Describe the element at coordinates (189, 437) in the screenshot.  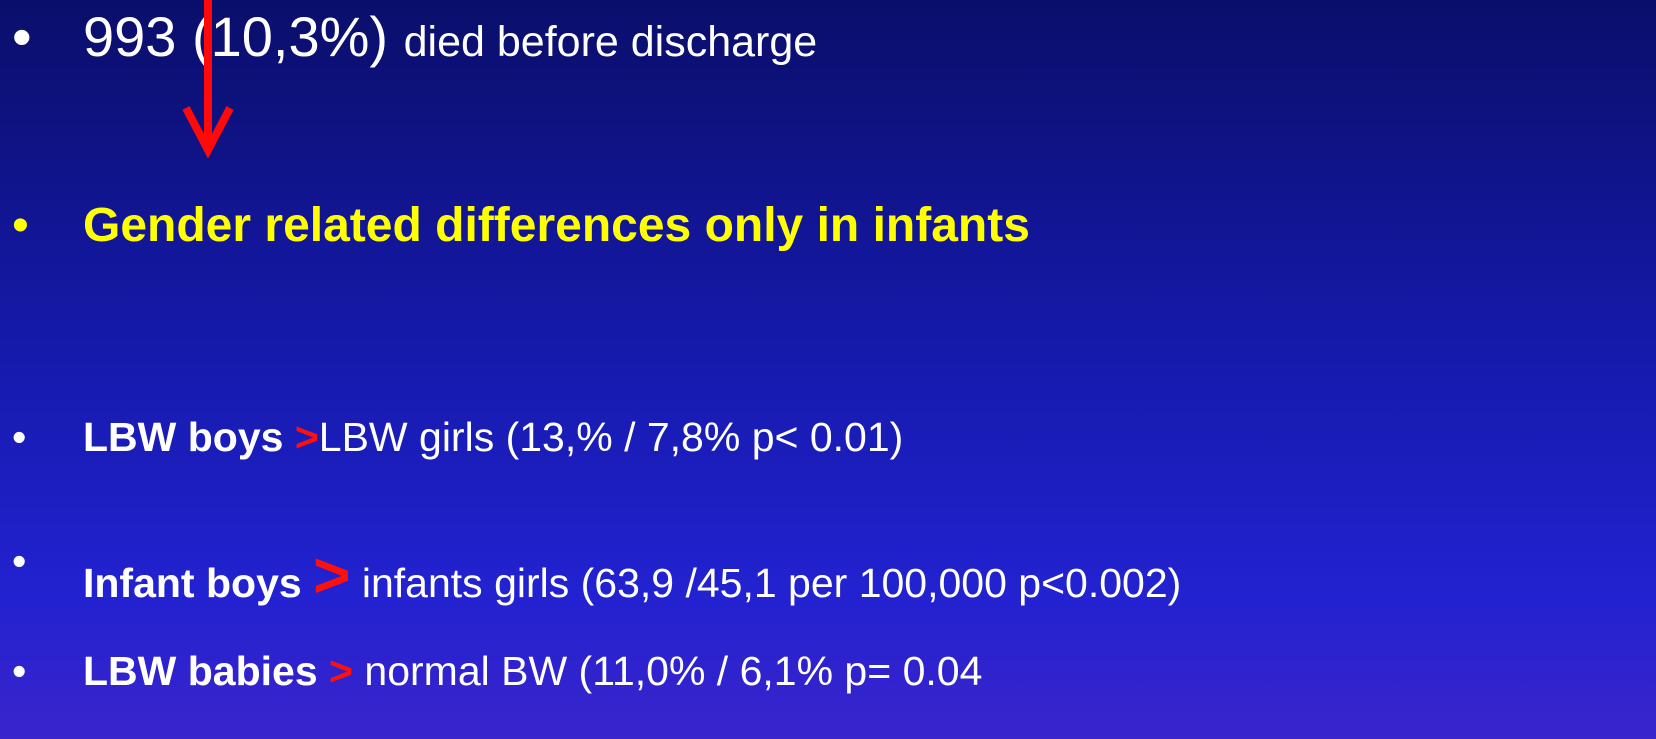
I see `bullet-bold: LBW boys` at that location.